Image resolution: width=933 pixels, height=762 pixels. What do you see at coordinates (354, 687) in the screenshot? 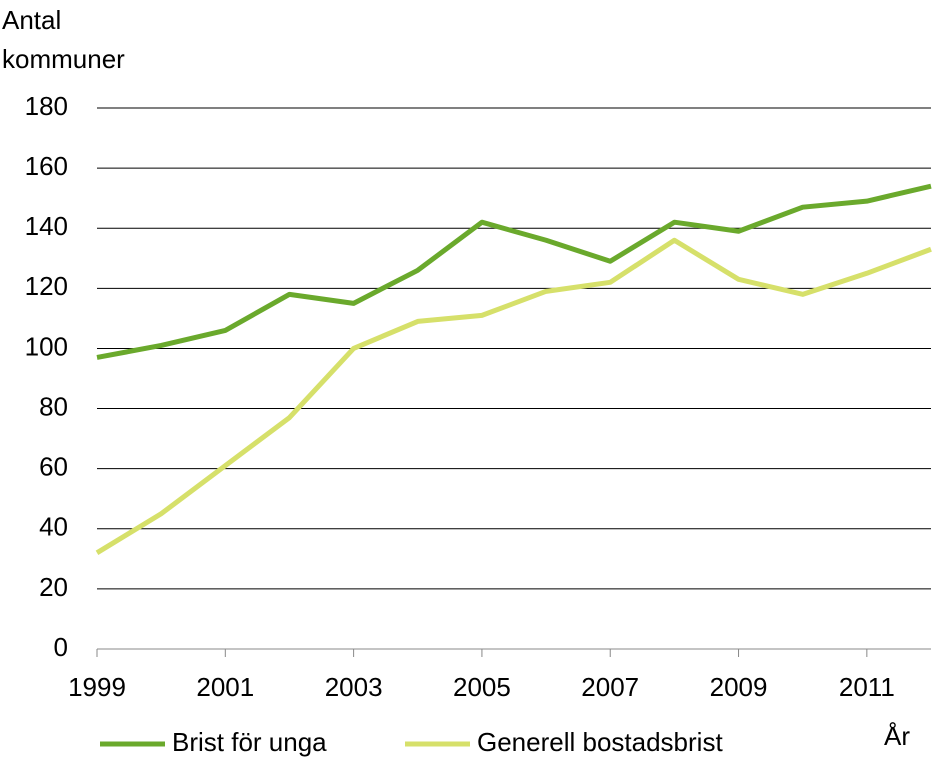
I see `x-tick-label: 2003` at bounding box center [354, 687].